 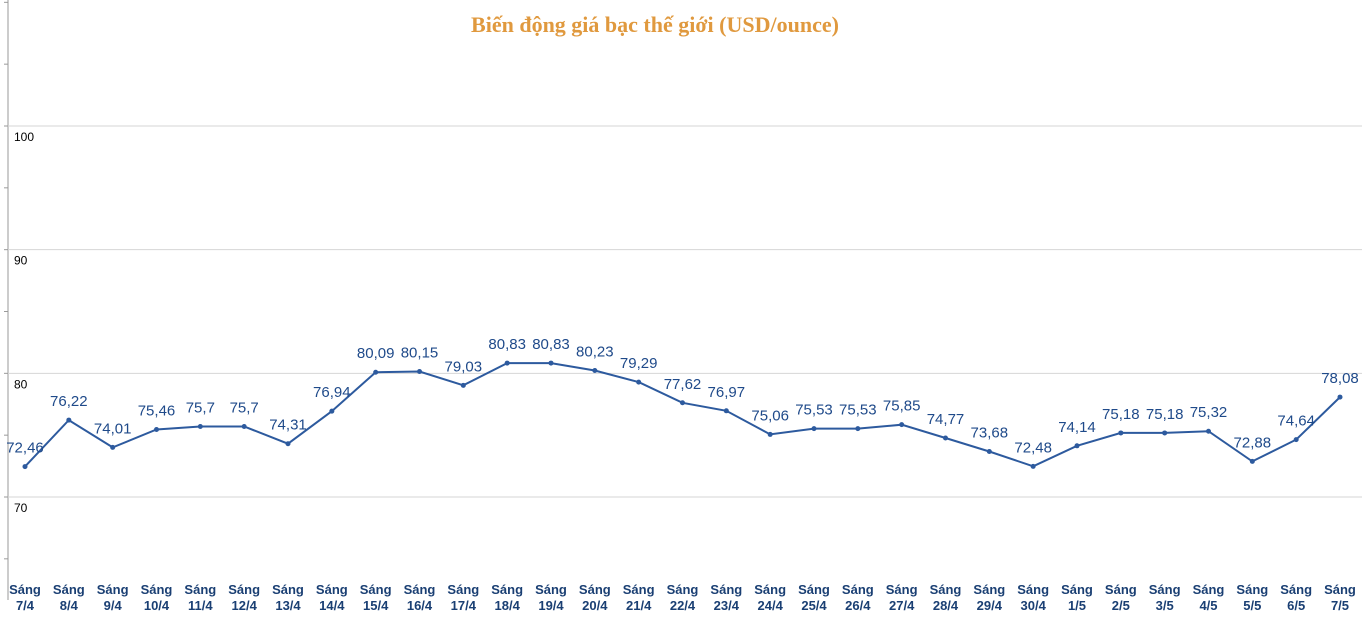 I want to click on x-tick-label: 18/4, so click(x=508, y=605).